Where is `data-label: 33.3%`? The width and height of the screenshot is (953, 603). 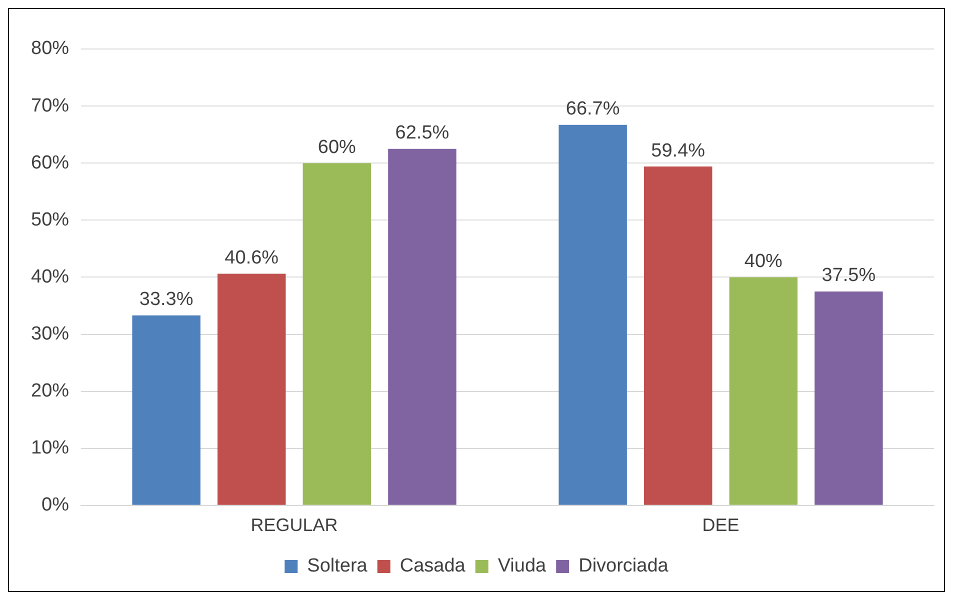 data-label: 33.3% is located at coordinates (166, 299).